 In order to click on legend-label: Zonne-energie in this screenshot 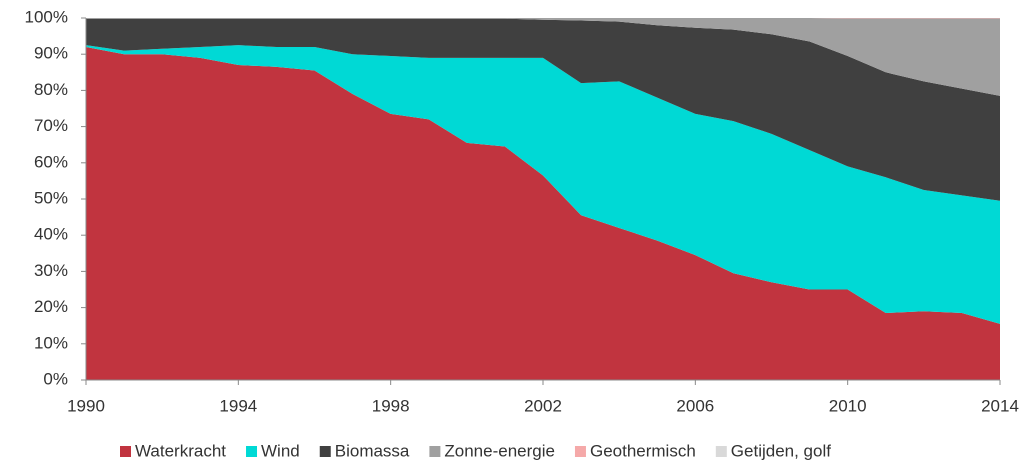, I will do `click(499, 450)`.